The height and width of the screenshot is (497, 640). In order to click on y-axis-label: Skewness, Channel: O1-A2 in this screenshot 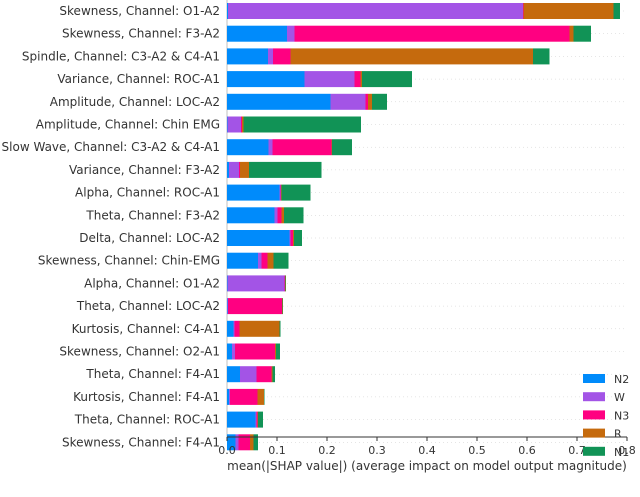, I will do `click(139, 11)`.